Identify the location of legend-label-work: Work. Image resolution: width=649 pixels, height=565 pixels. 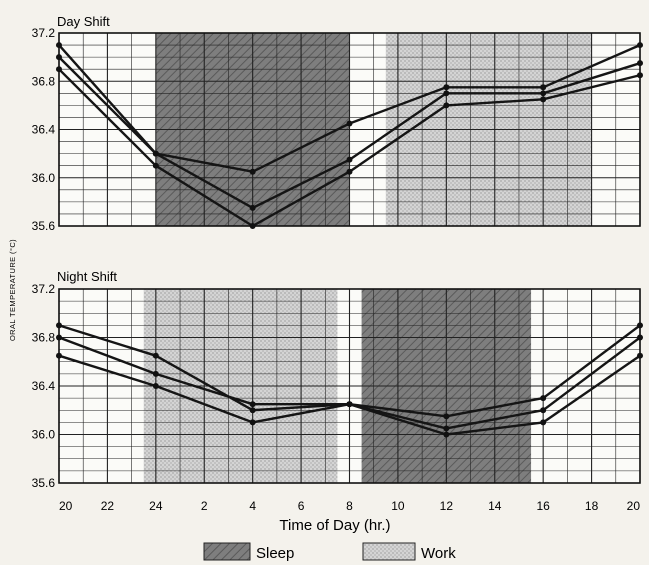
(438, 553).